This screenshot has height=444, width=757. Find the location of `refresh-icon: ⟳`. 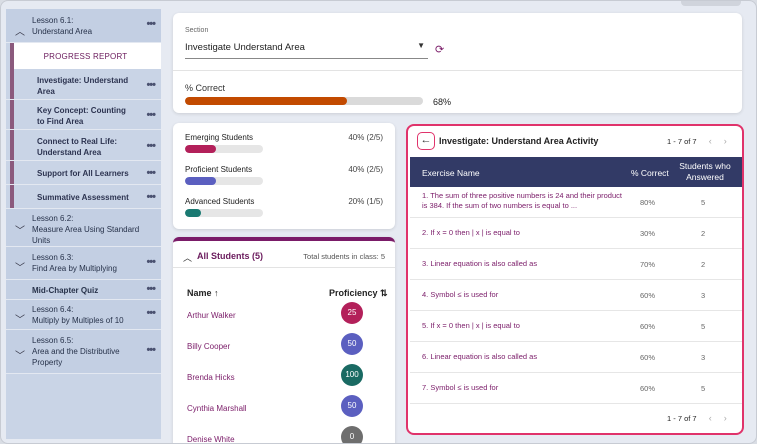

refresh-icon: ⟳ is located at coordinates (440, 50).